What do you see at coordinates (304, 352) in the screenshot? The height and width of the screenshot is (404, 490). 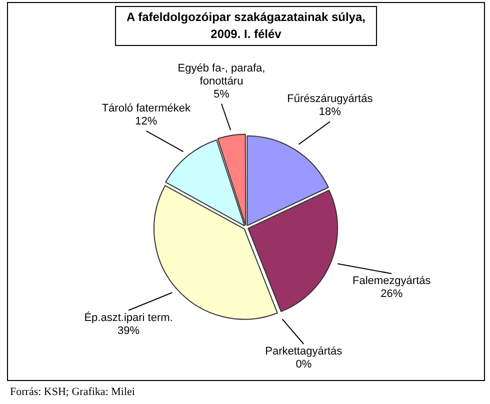 I see `legend-label: Parkettagyártás` at bounding box center [304, 352].